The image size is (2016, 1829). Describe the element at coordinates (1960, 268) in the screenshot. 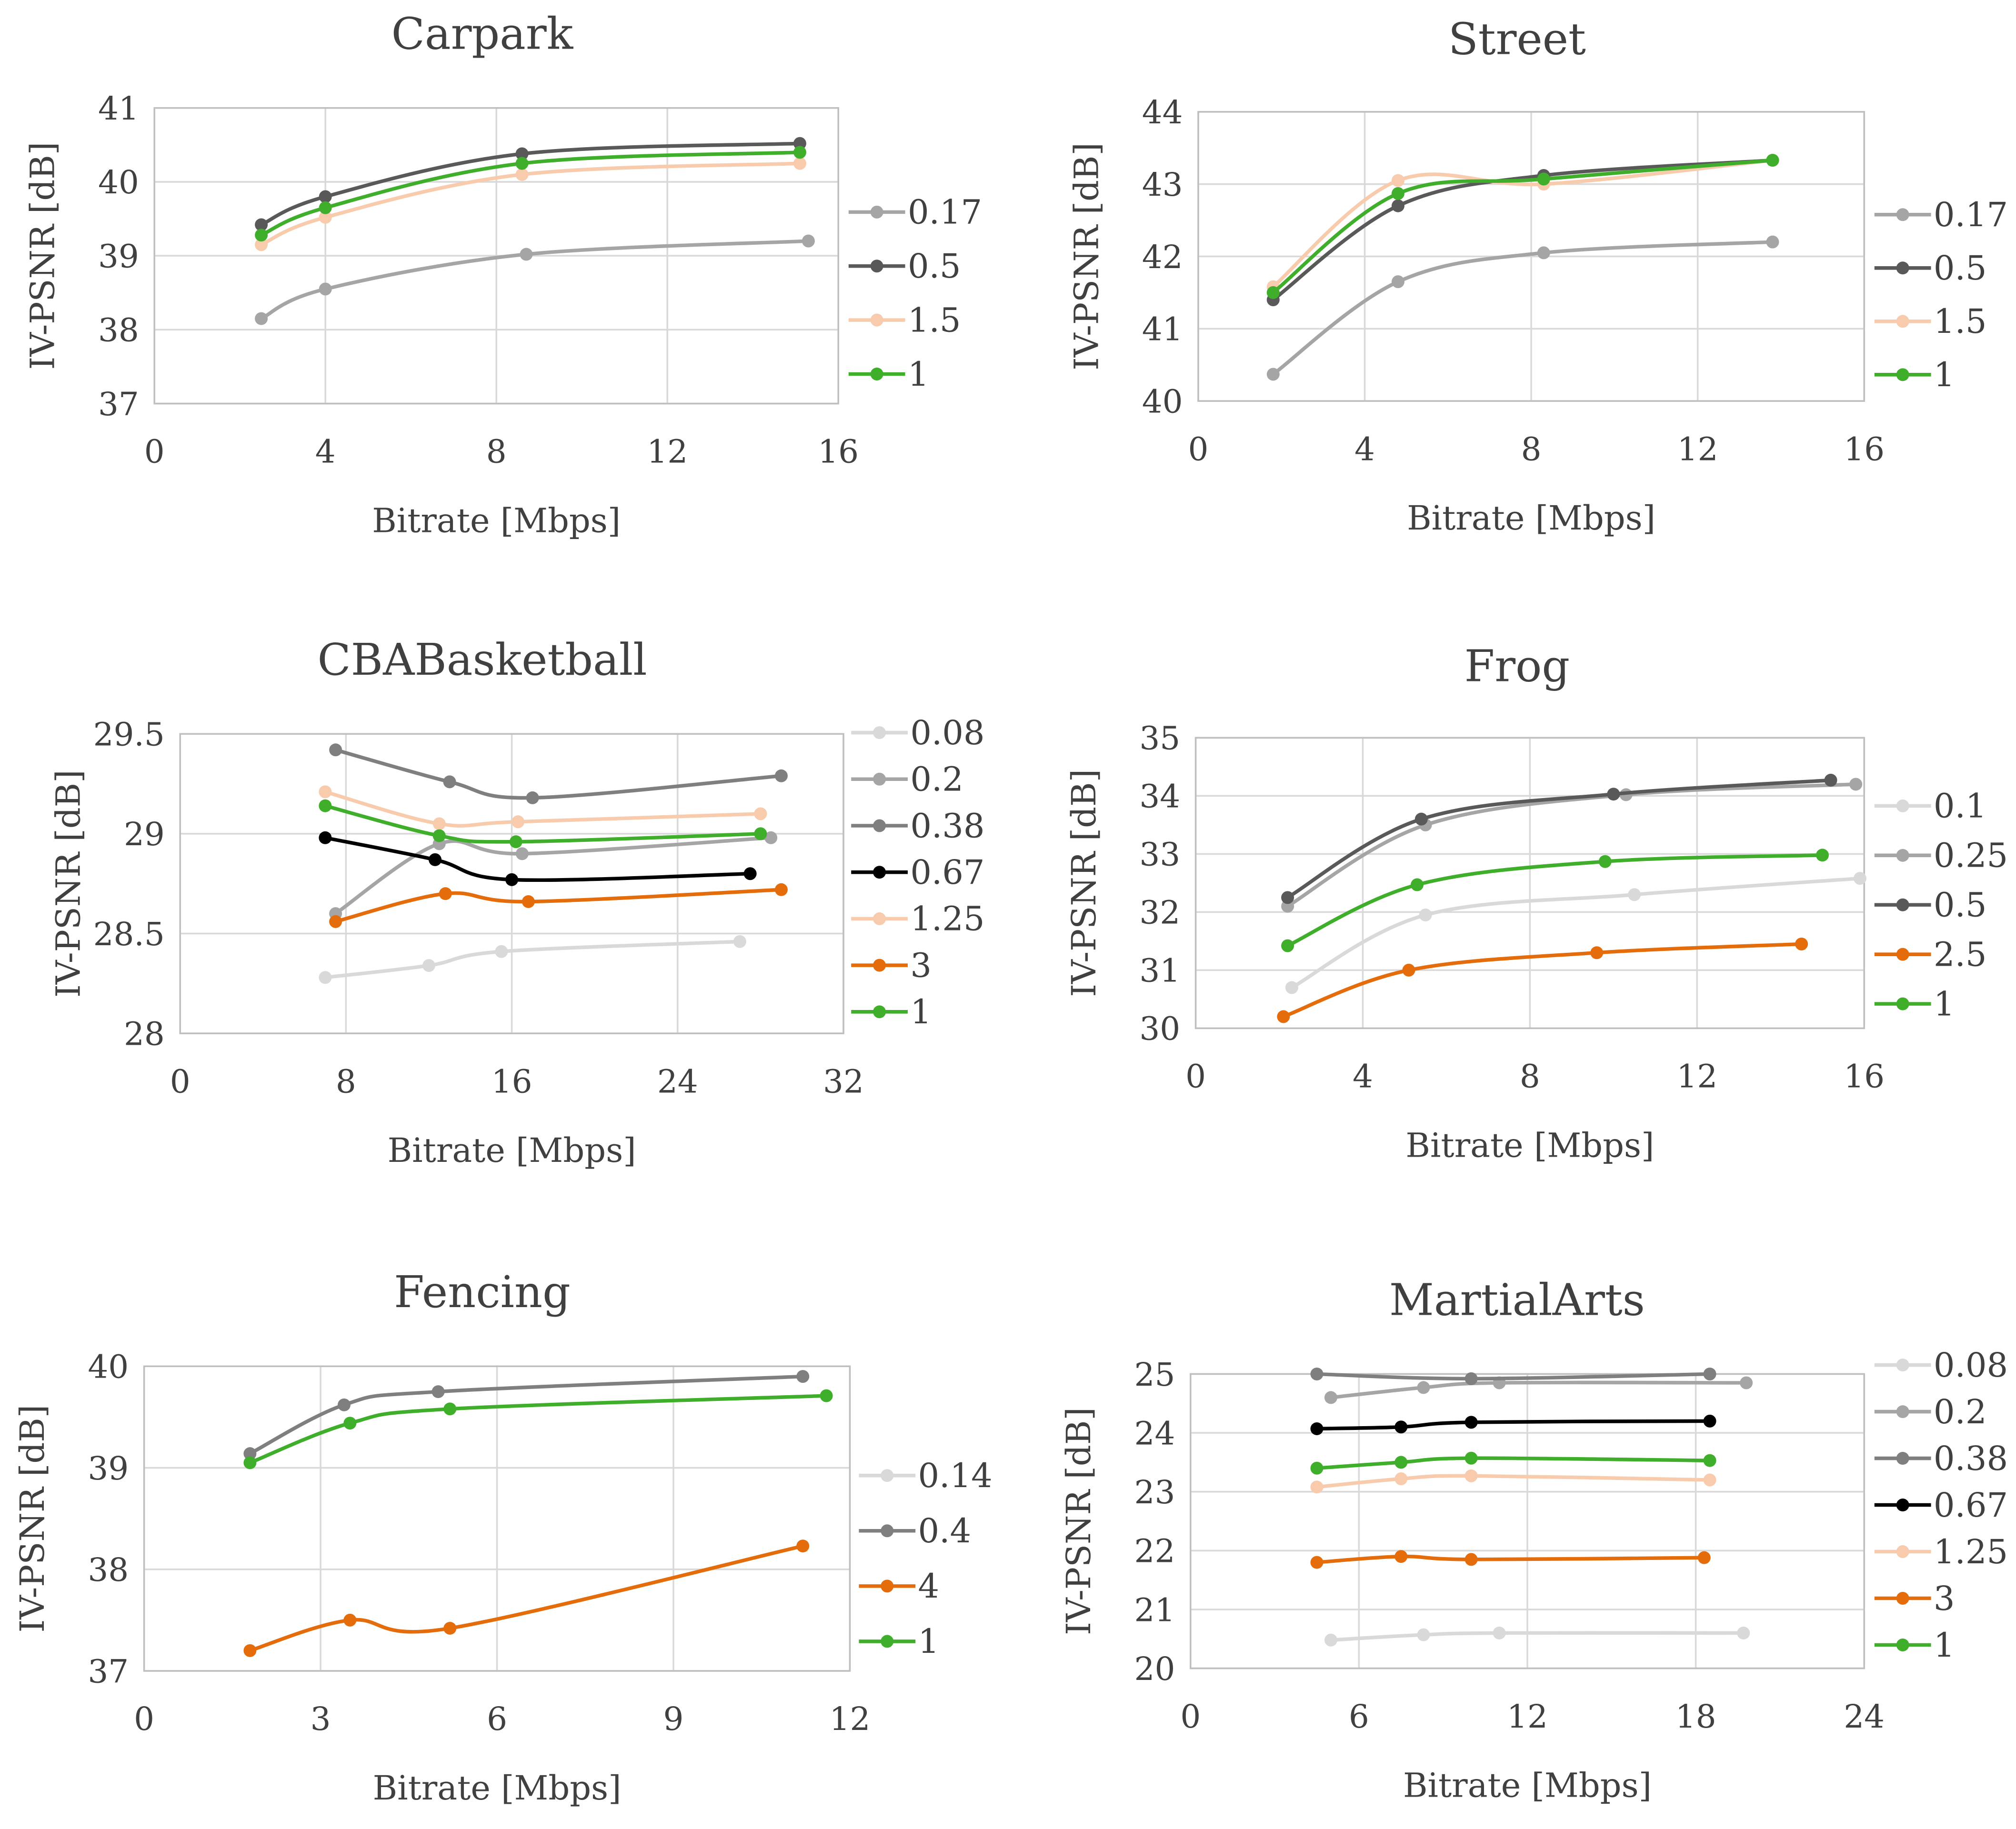

I see `legend-label: 0.5` at that location.